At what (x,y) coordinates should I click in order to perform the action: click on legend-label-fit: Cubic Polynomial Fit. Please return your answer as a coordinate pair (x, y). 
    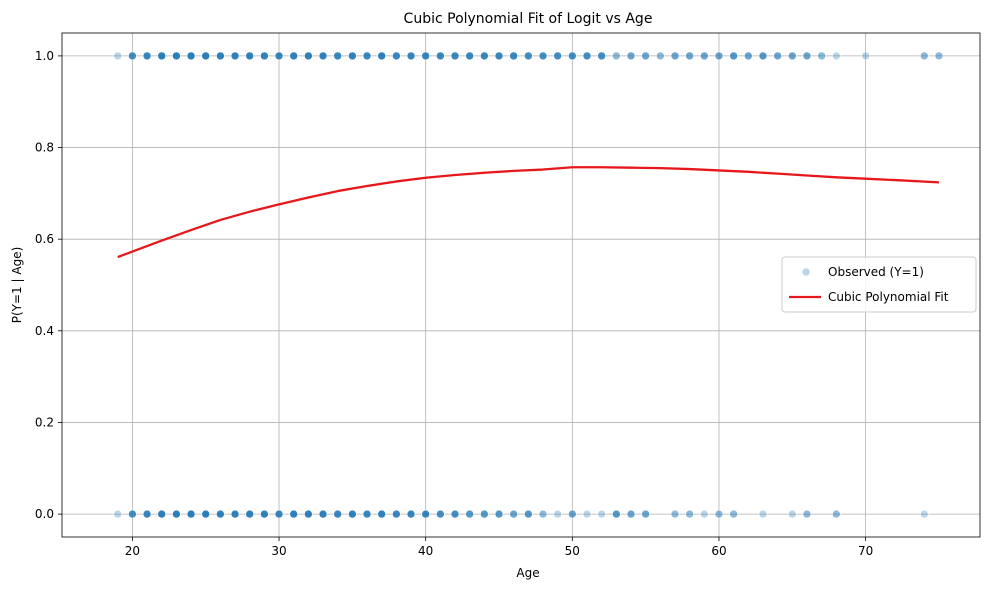
    Looking at the image, I should click on (888, 297).